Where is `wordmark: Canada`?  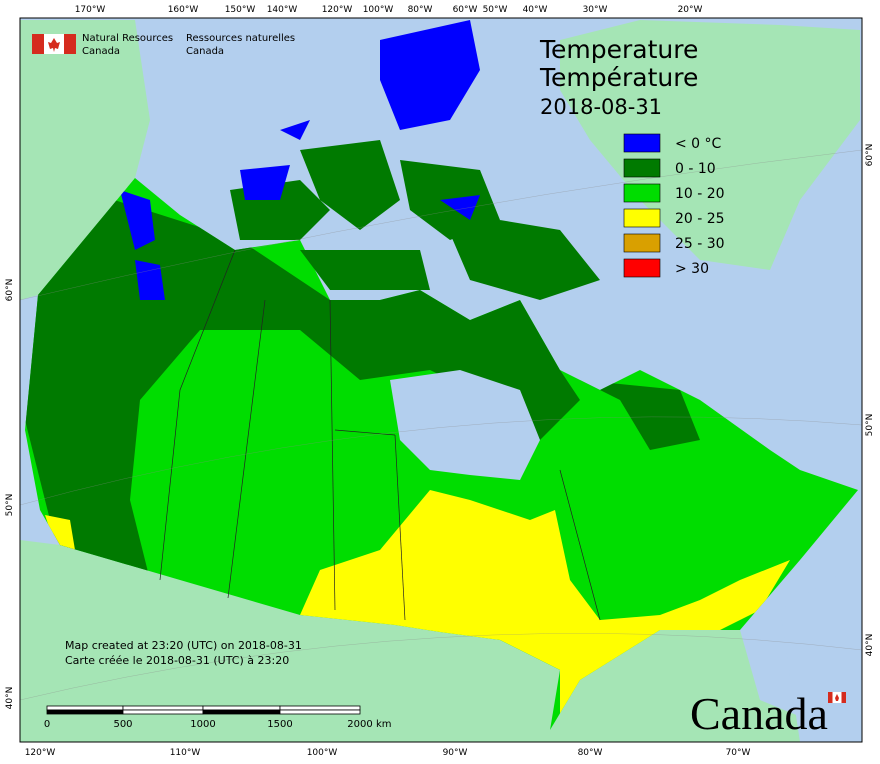 wordmark: Canada is located at coordinates (759, 713).